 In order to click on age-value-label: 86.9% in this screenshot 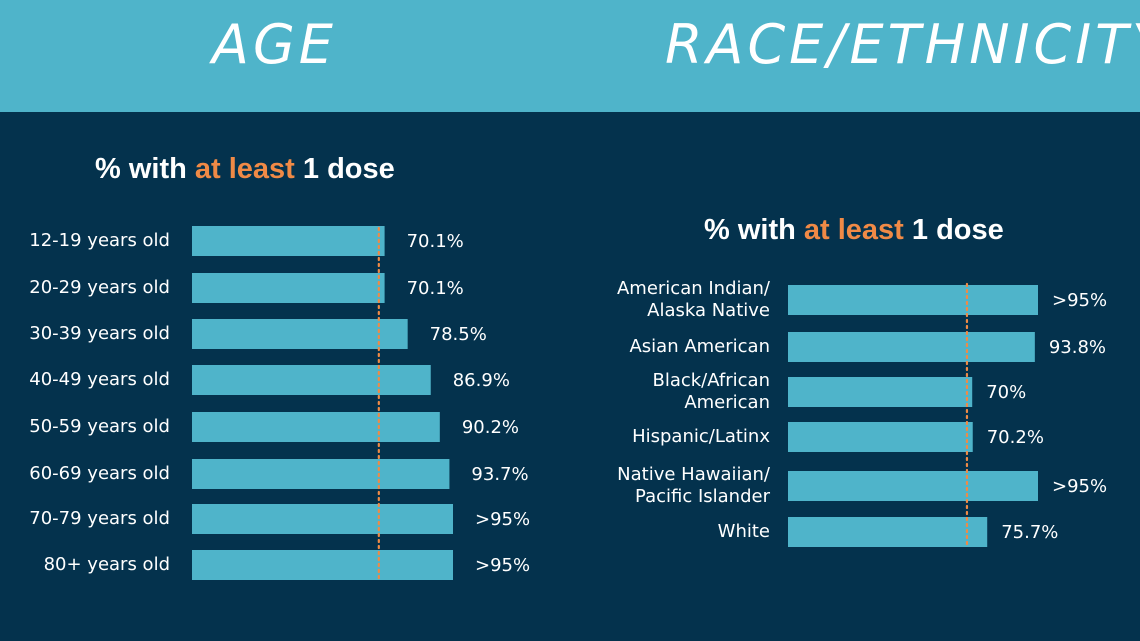, I will do `click(481, 380)`.